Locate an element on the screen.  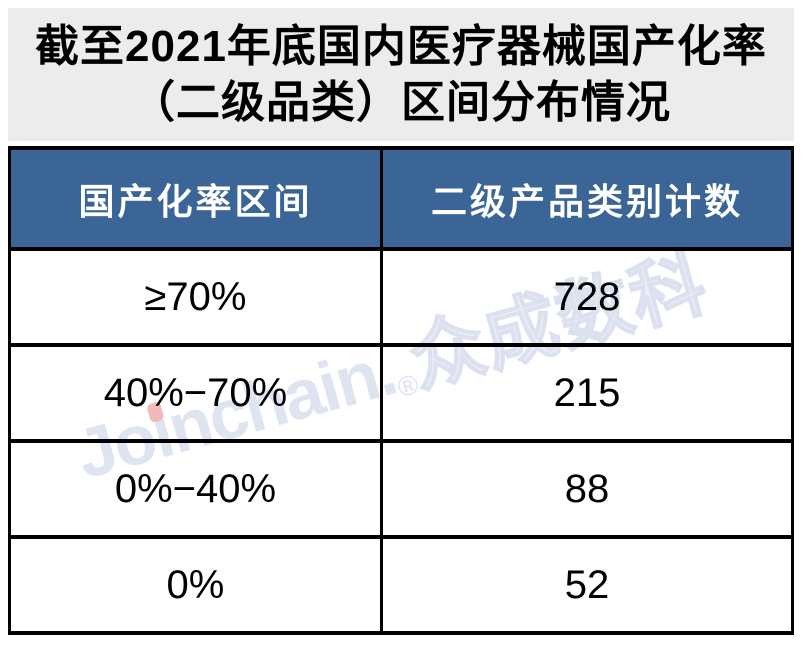
table-row: 40%−70% 215 is located at coordinates (401, 393).